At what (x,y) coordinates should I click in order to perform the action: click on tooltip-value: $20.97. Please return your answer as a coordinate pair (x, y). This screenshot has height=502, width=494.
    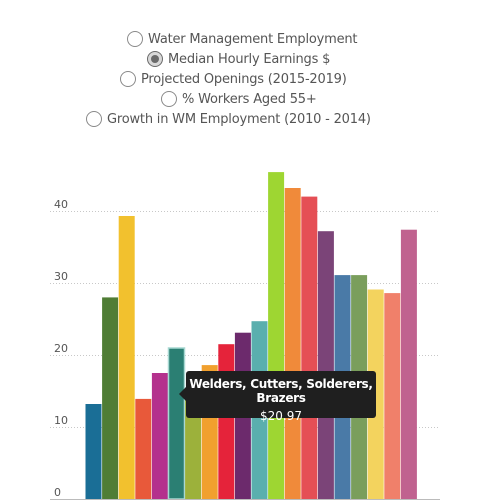
    Looking at the image, I should click on (281, 416).